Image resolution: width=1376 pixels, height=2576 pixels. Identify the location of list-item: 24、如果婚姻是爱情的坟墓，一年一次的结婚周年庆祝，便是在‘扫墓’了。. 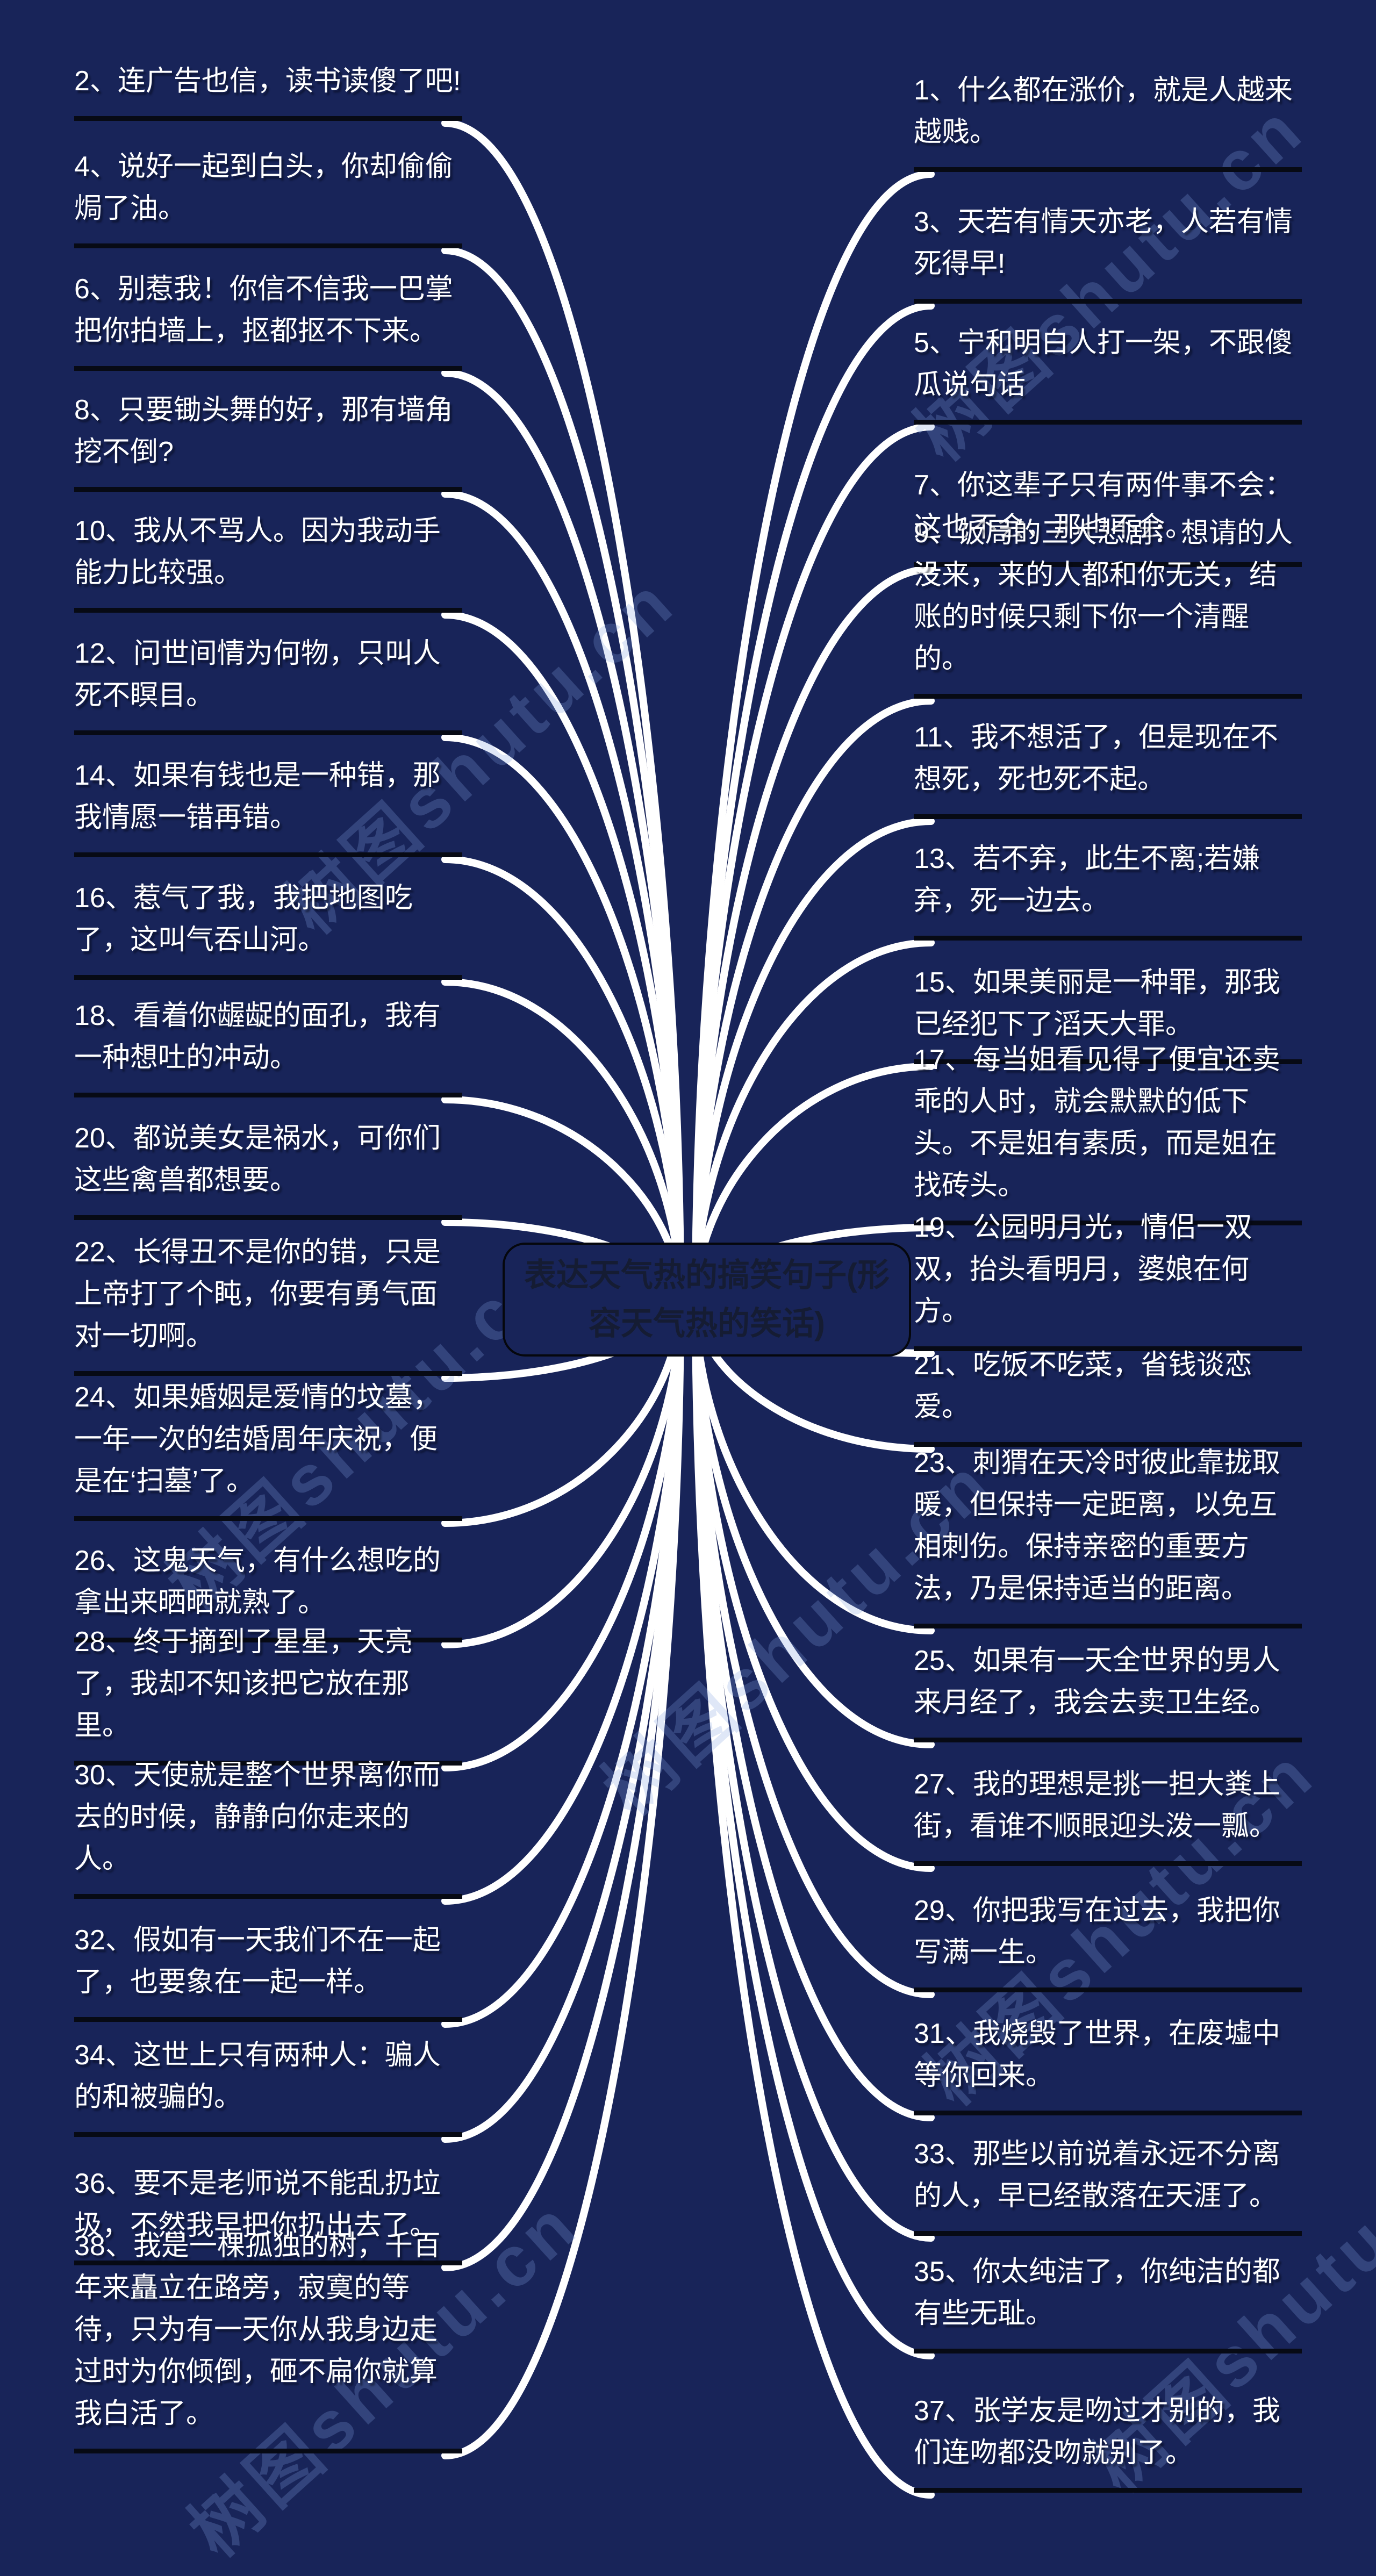
(268, 1448).